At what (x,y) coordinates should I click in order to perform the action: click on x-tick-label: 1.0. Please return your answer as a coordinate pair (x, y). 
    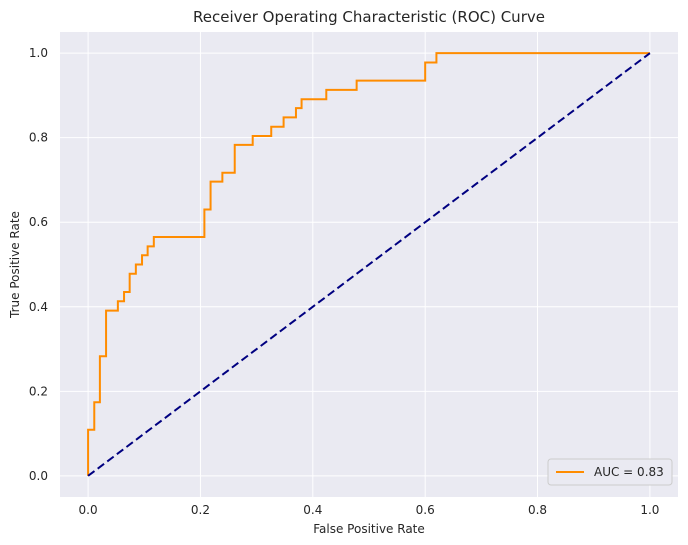
    Looking at the image, I should click on (649, 510).